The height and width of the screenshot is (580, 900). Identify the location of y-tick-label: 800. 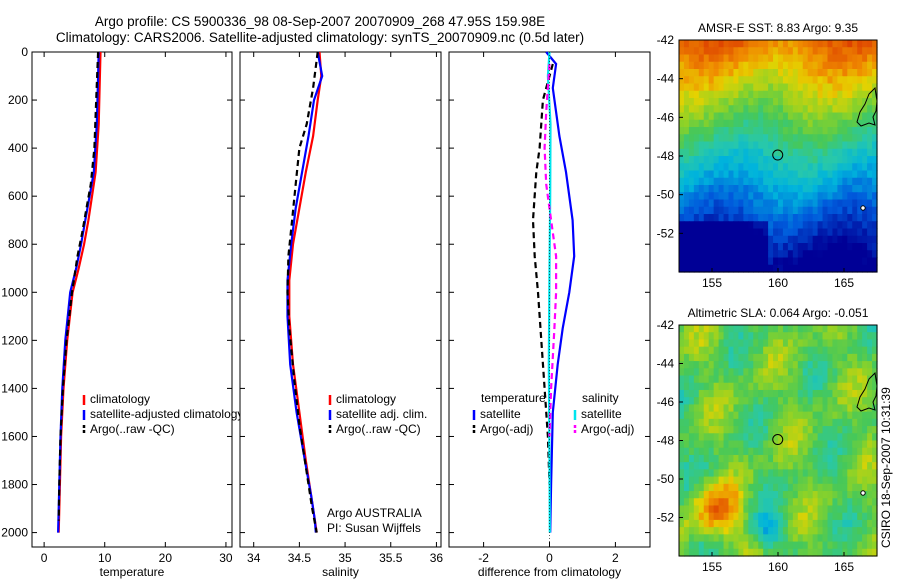
(18, 244).